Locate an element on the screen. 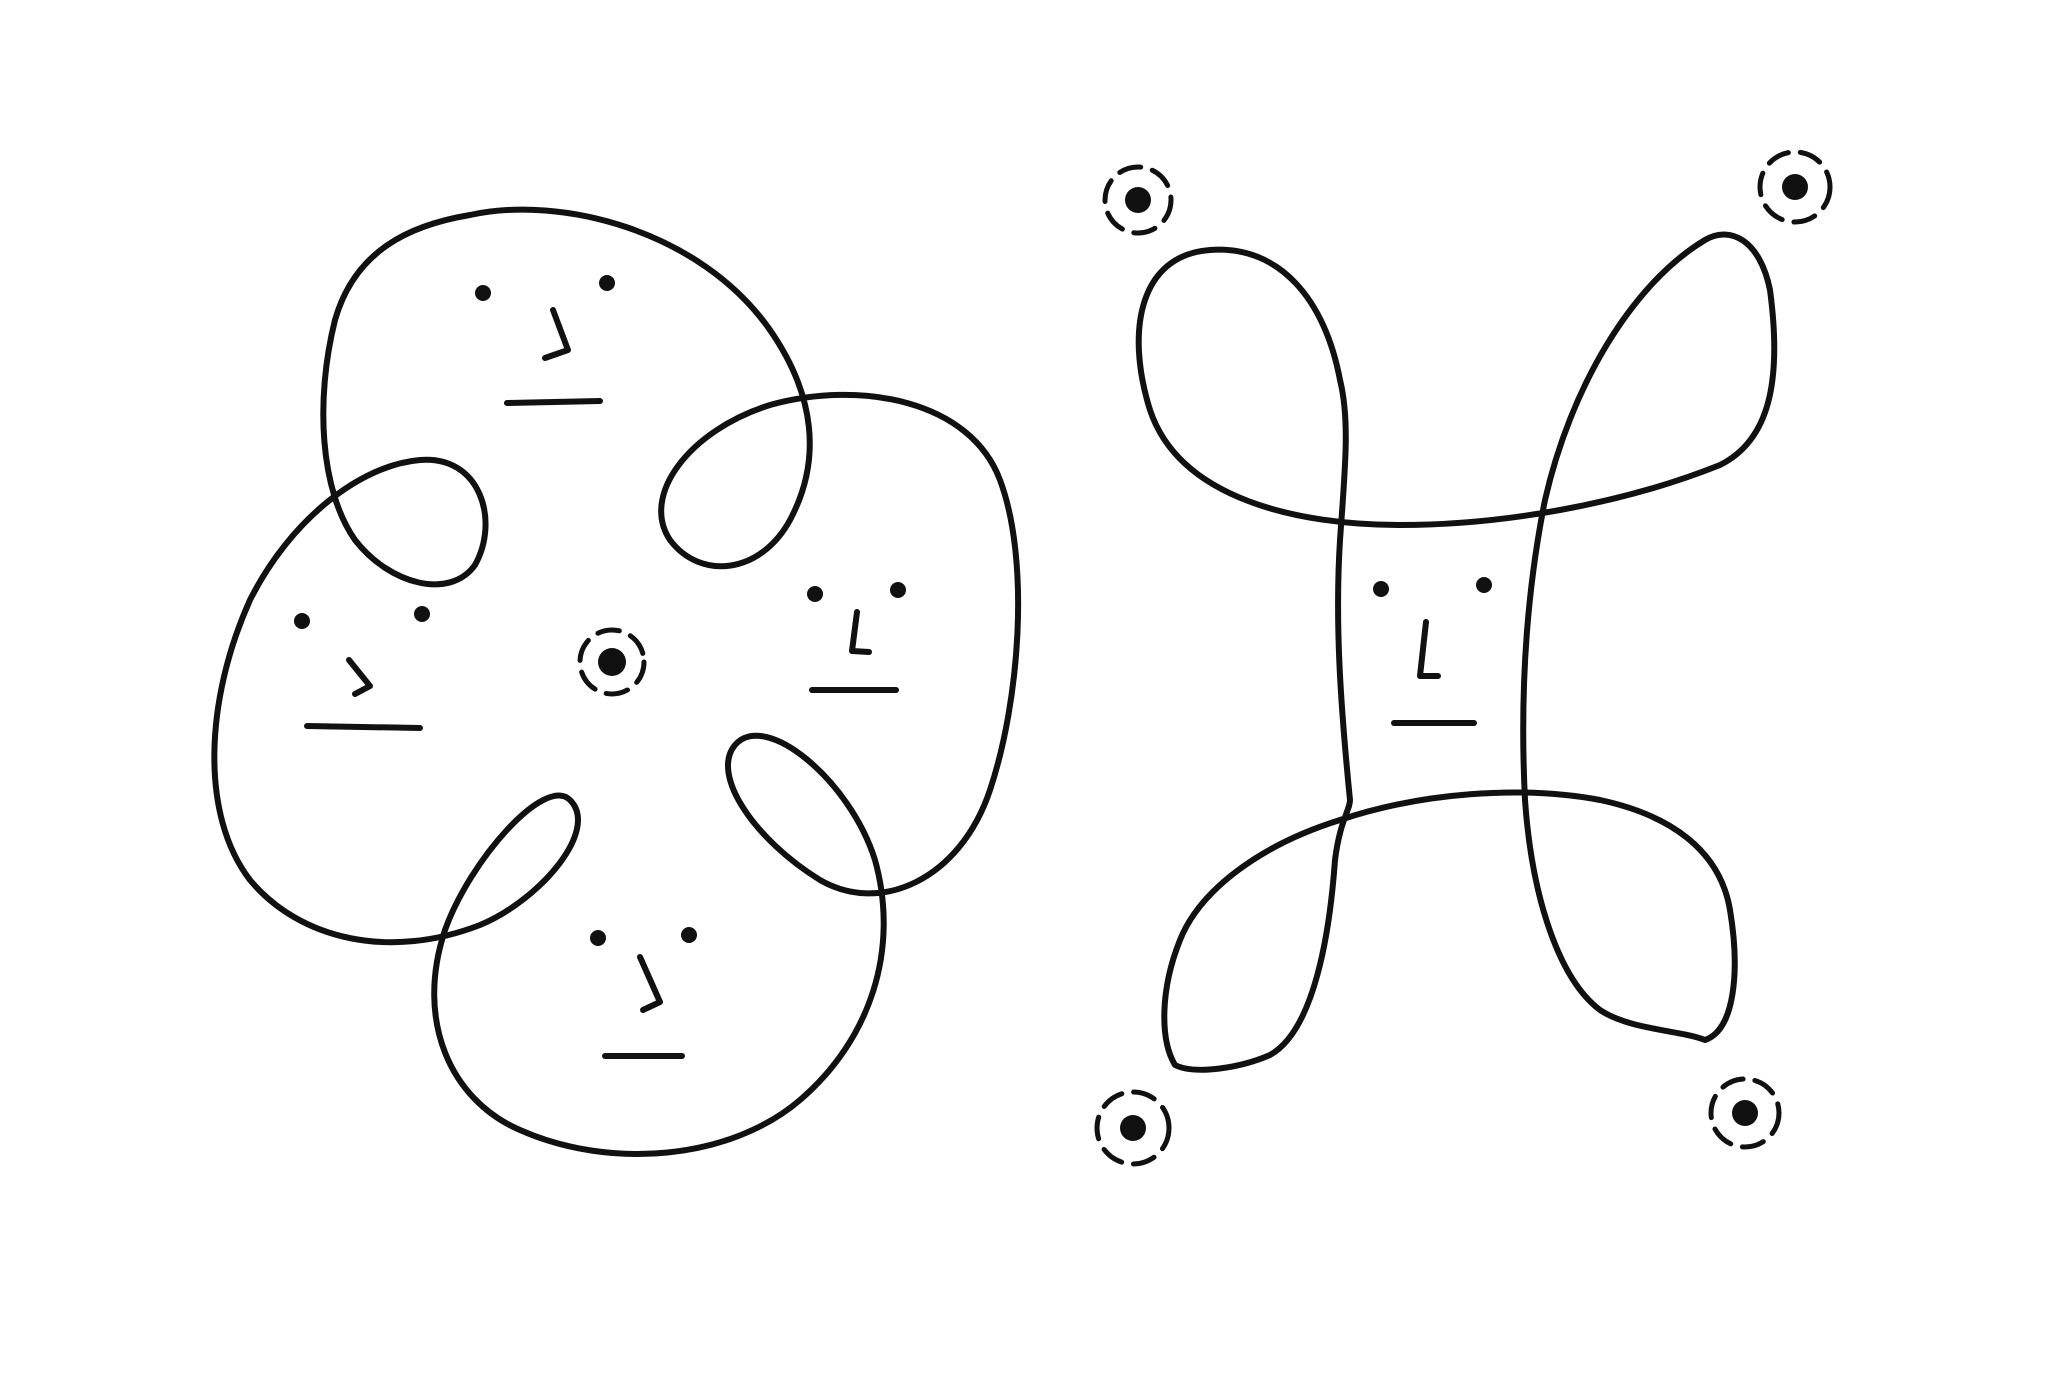 The height and width of the screenshot is (1390, 2048). left-center-winding-point is located at coordinates (612, 662).